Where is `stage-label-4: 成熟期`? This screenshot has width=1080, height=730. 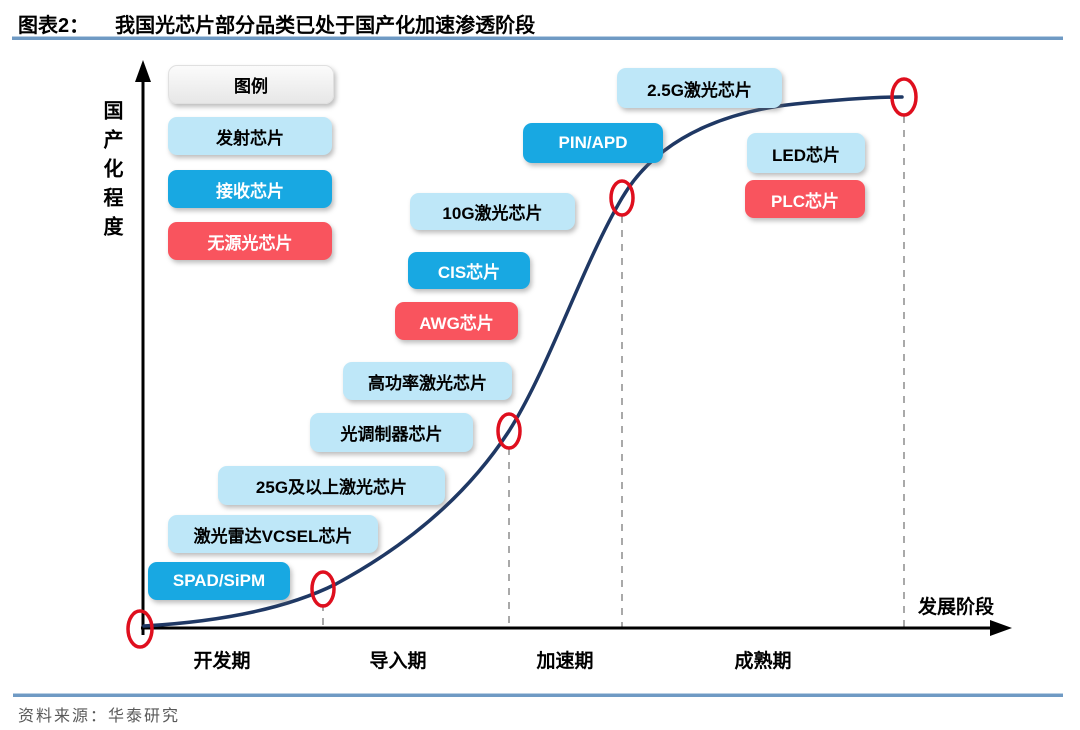
stage-label-4: 成熟期 is located at coordinates (763, 661).